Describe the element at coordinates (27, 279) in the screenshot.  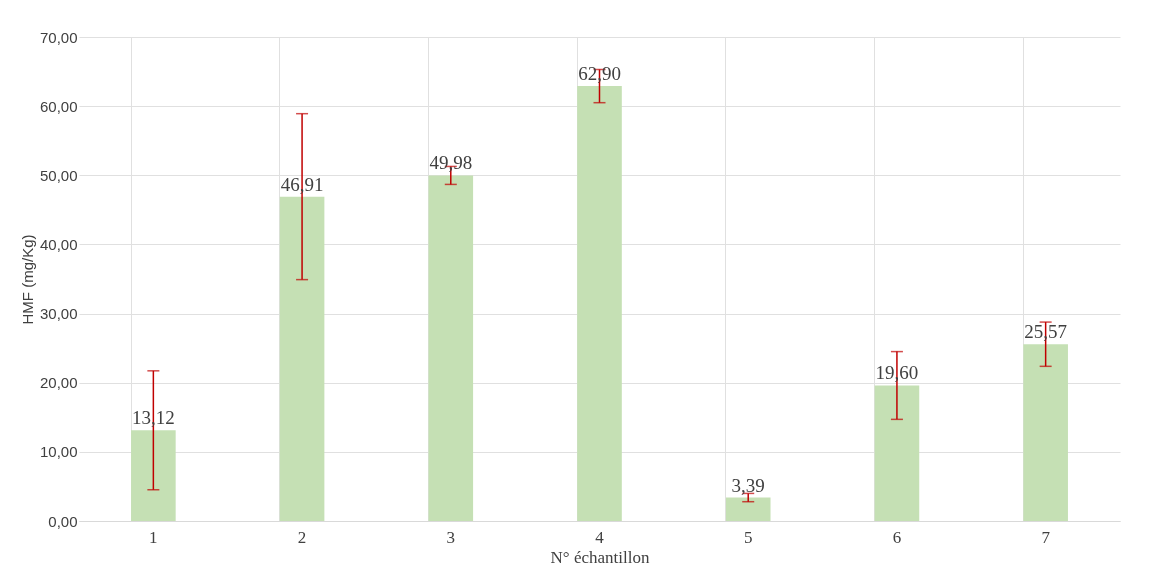
I see `y-axis-title: HMF (mg/Kg)` at that location.